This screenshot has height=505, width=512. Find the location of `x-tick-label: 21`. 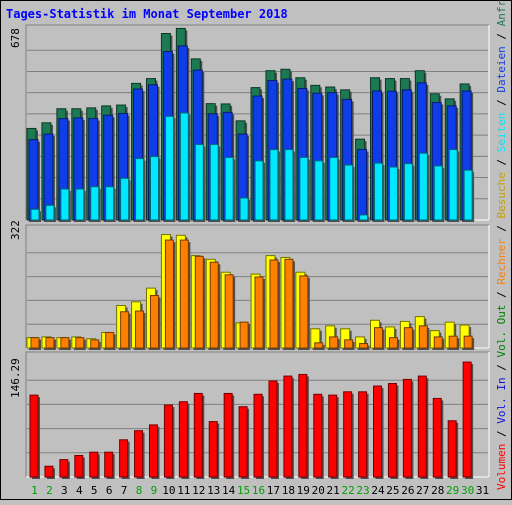

x-tick-label: 21 is located at coordinates (333, 490).